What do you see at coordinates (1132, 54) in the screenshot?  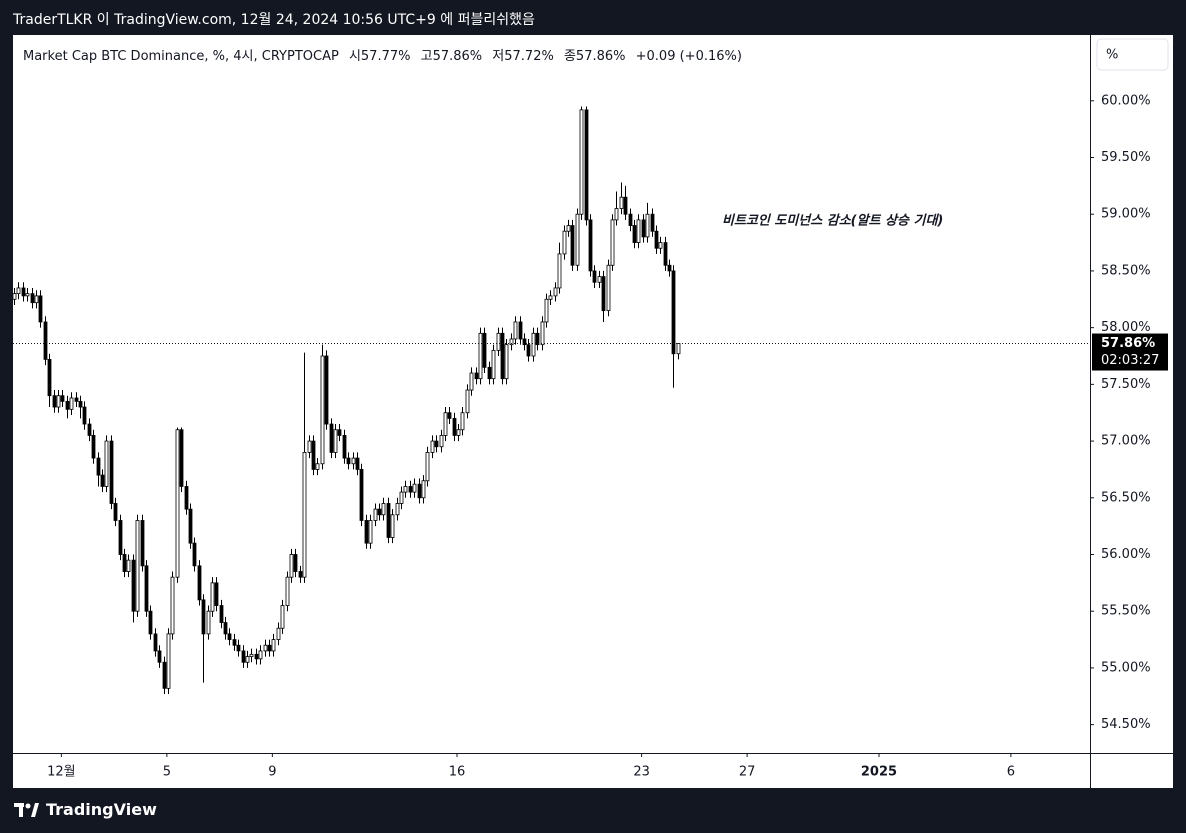 I see `scale-button` at bounding box center [1132, 54].